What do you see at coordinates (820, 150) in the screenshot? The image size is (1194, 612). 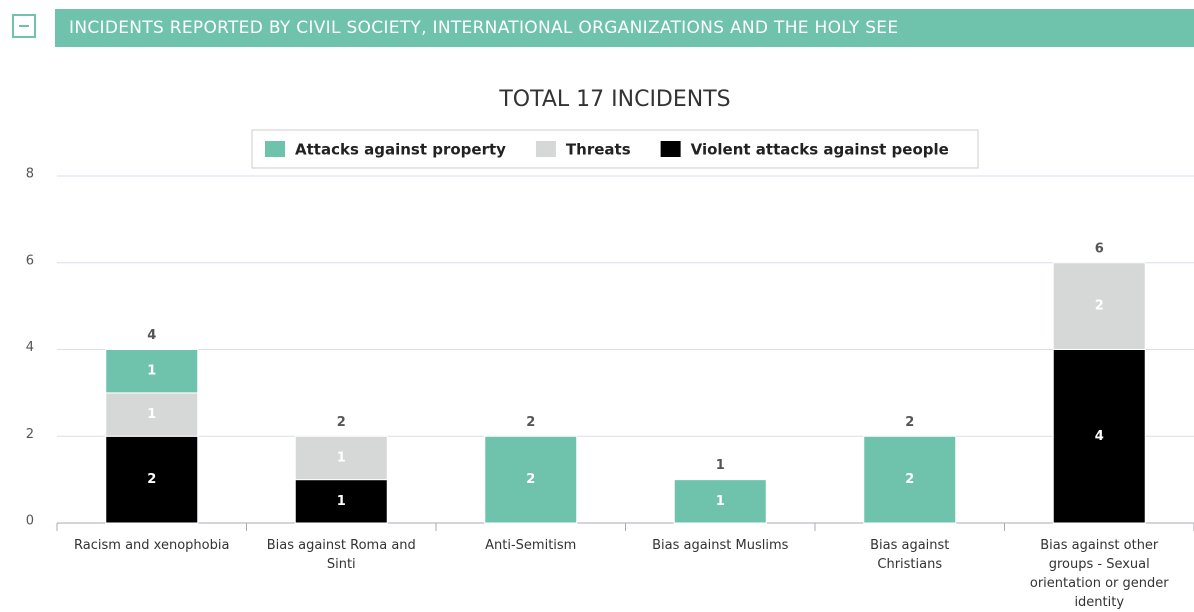 I see `legend-label: Violent attacks against people` at bounding box center [820, 150].